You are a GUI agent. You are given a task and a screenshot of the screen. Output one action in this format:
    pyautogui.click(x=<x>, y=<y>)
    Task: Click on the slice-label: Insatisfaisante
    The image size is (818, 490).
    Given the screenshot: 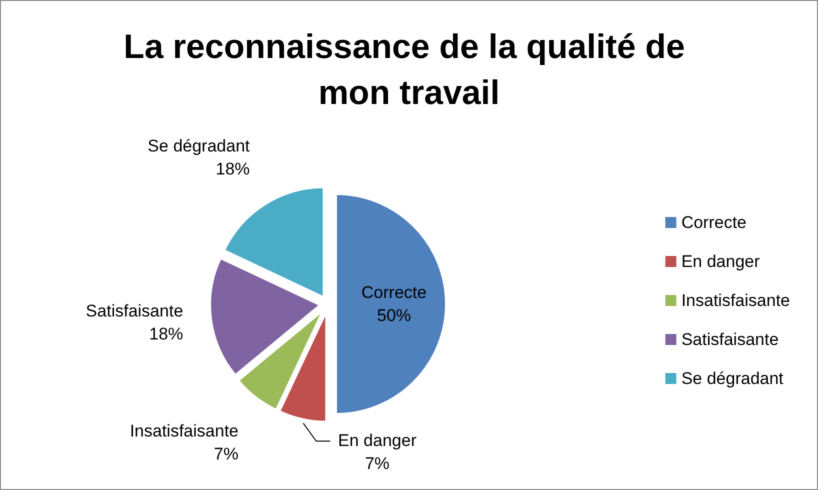 What is the action you would take?
    pyautogui.click(x=184, y=430)
    